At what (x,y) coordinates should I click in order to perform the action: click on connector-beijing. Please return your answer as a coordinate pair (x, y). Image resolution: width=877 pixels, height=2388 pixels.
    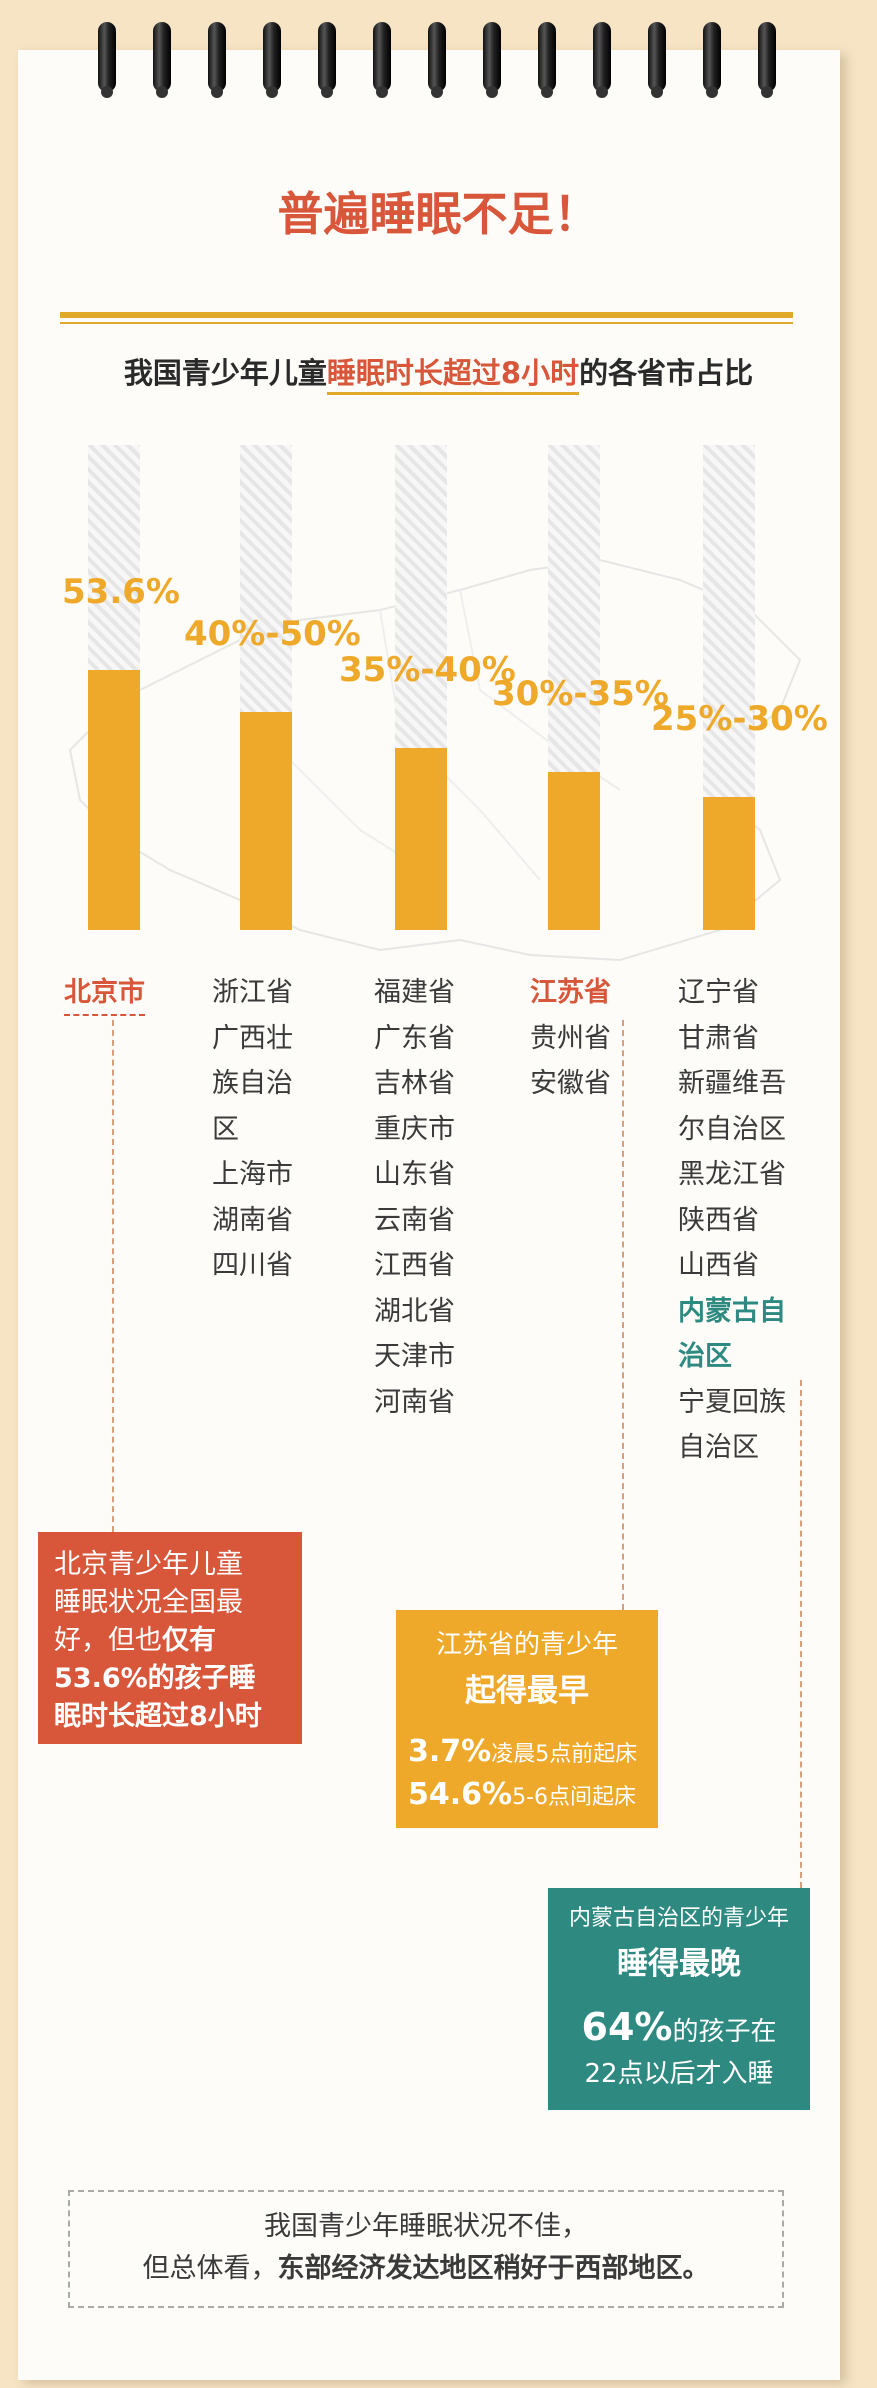
    Looking at the image, I should click on (113, 1276).